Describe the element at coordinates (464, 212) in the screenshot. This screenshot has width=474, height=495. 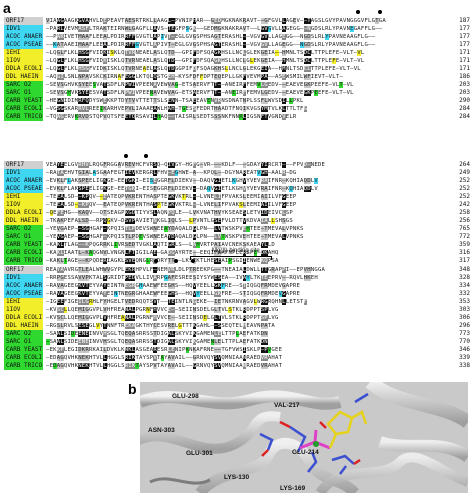
I see `sequence-end-position: 258` at that location.